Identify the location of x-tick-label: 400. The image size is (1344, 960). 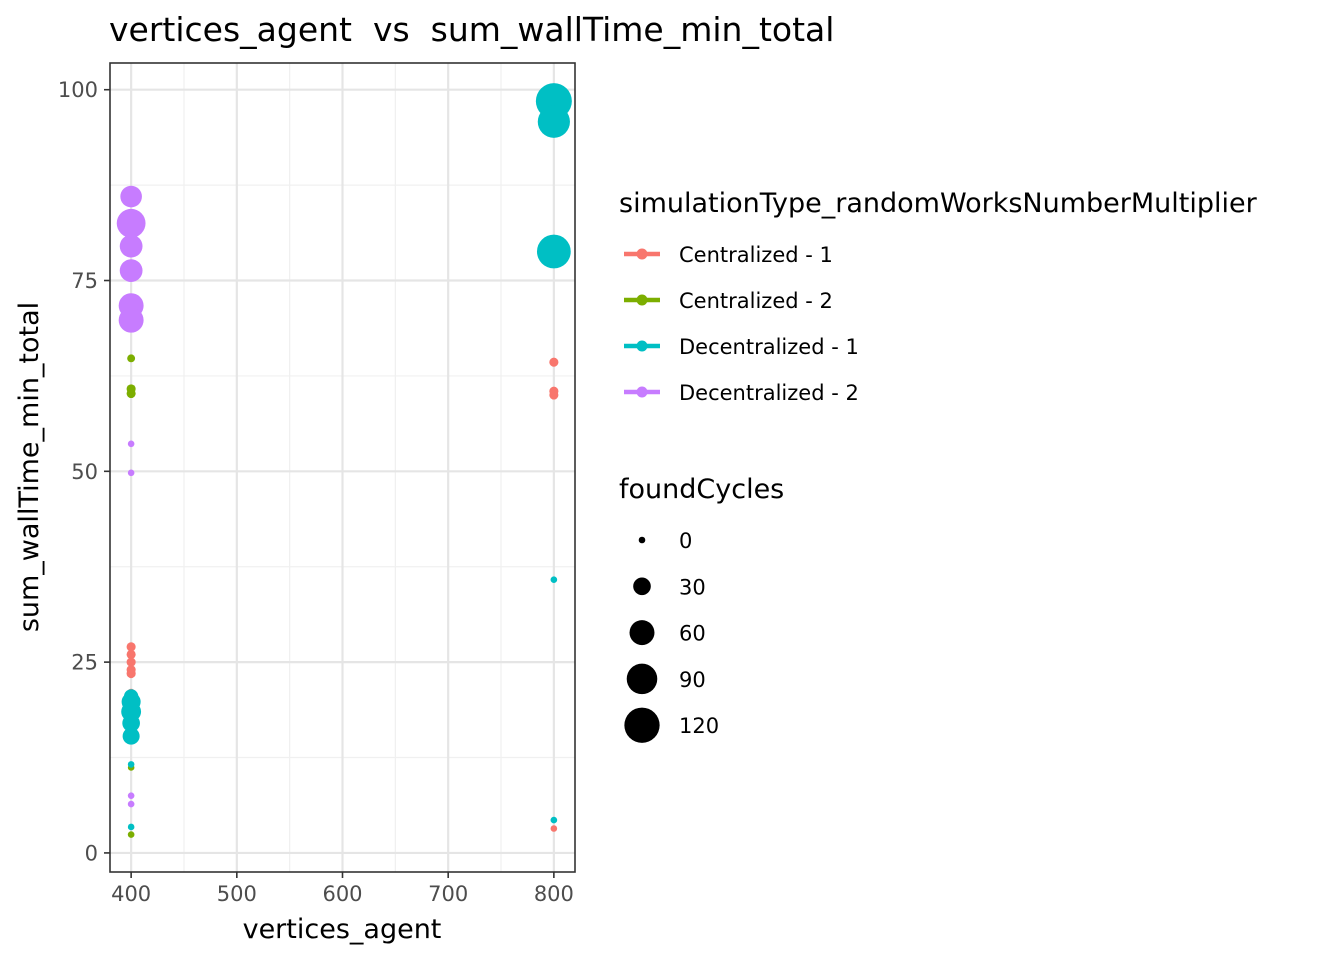
(131, 894).